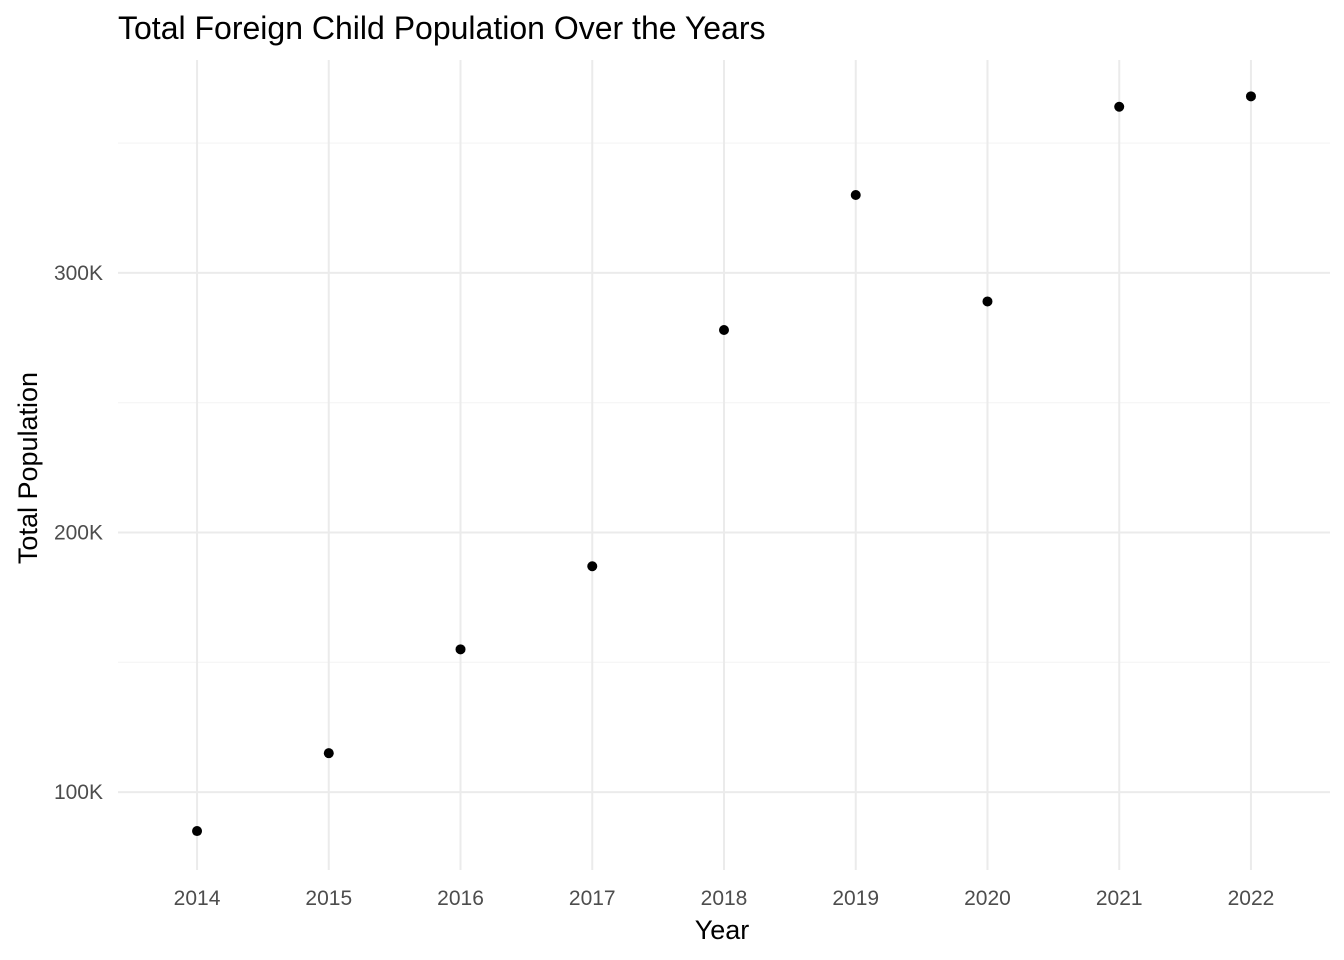  What do you see at coordinates (592, 898) in the screenshot?
I see `x-tick-label: 2017` at bounding box center [592, 898].